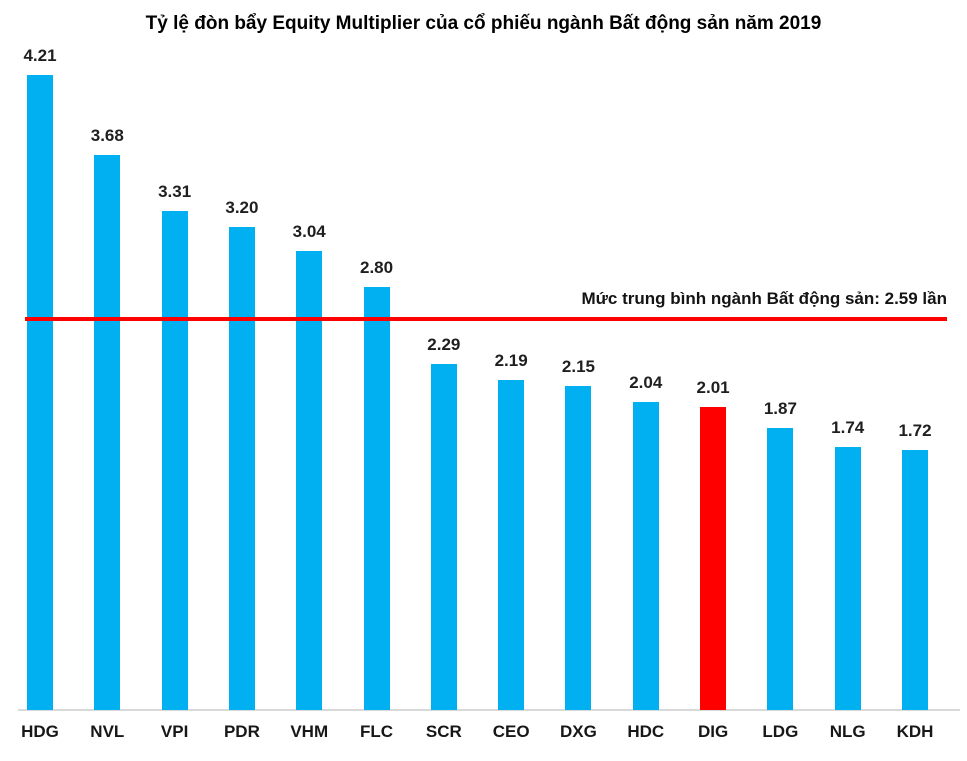 This screenshot has height=761, width=967. What do you see at coordinates (40, 392) in the screenshot?
I see `bar-hdg` at bounding box center [40, 392].